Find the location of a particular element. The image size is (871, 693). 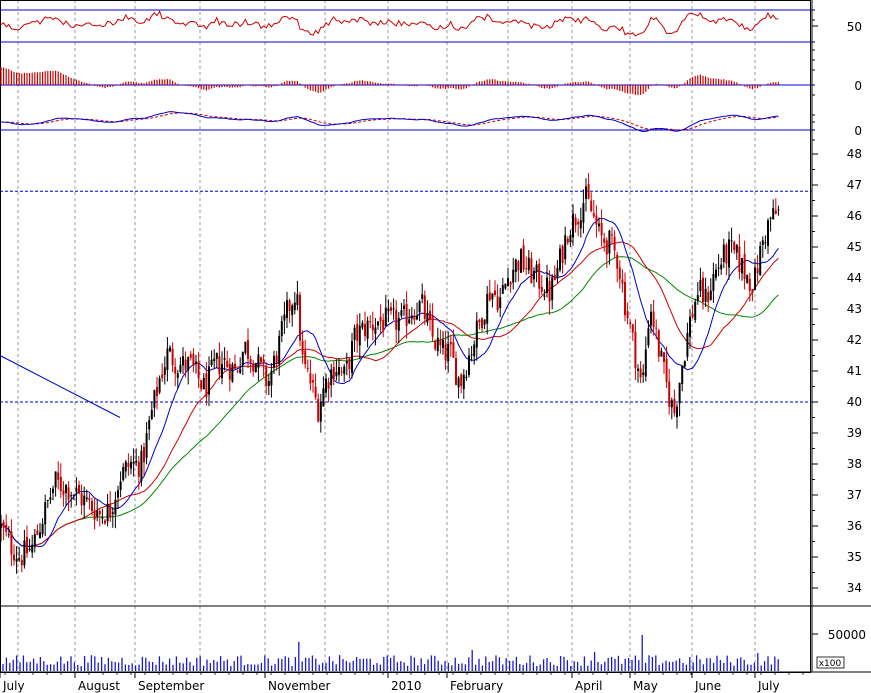

rsi-panel is located at coordinates (406, 26).